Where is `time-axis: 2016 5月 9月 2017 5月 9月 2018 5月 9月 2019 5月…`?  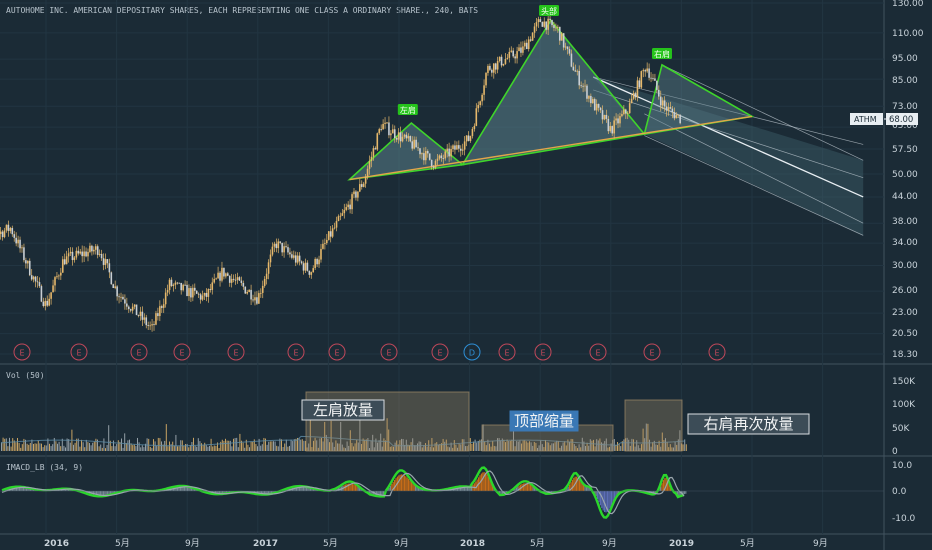 time-axis: 2016 5月 9月 2017 5月 9月 2018 5月 9月 2019 5月… is located at coordinates (436, 543).